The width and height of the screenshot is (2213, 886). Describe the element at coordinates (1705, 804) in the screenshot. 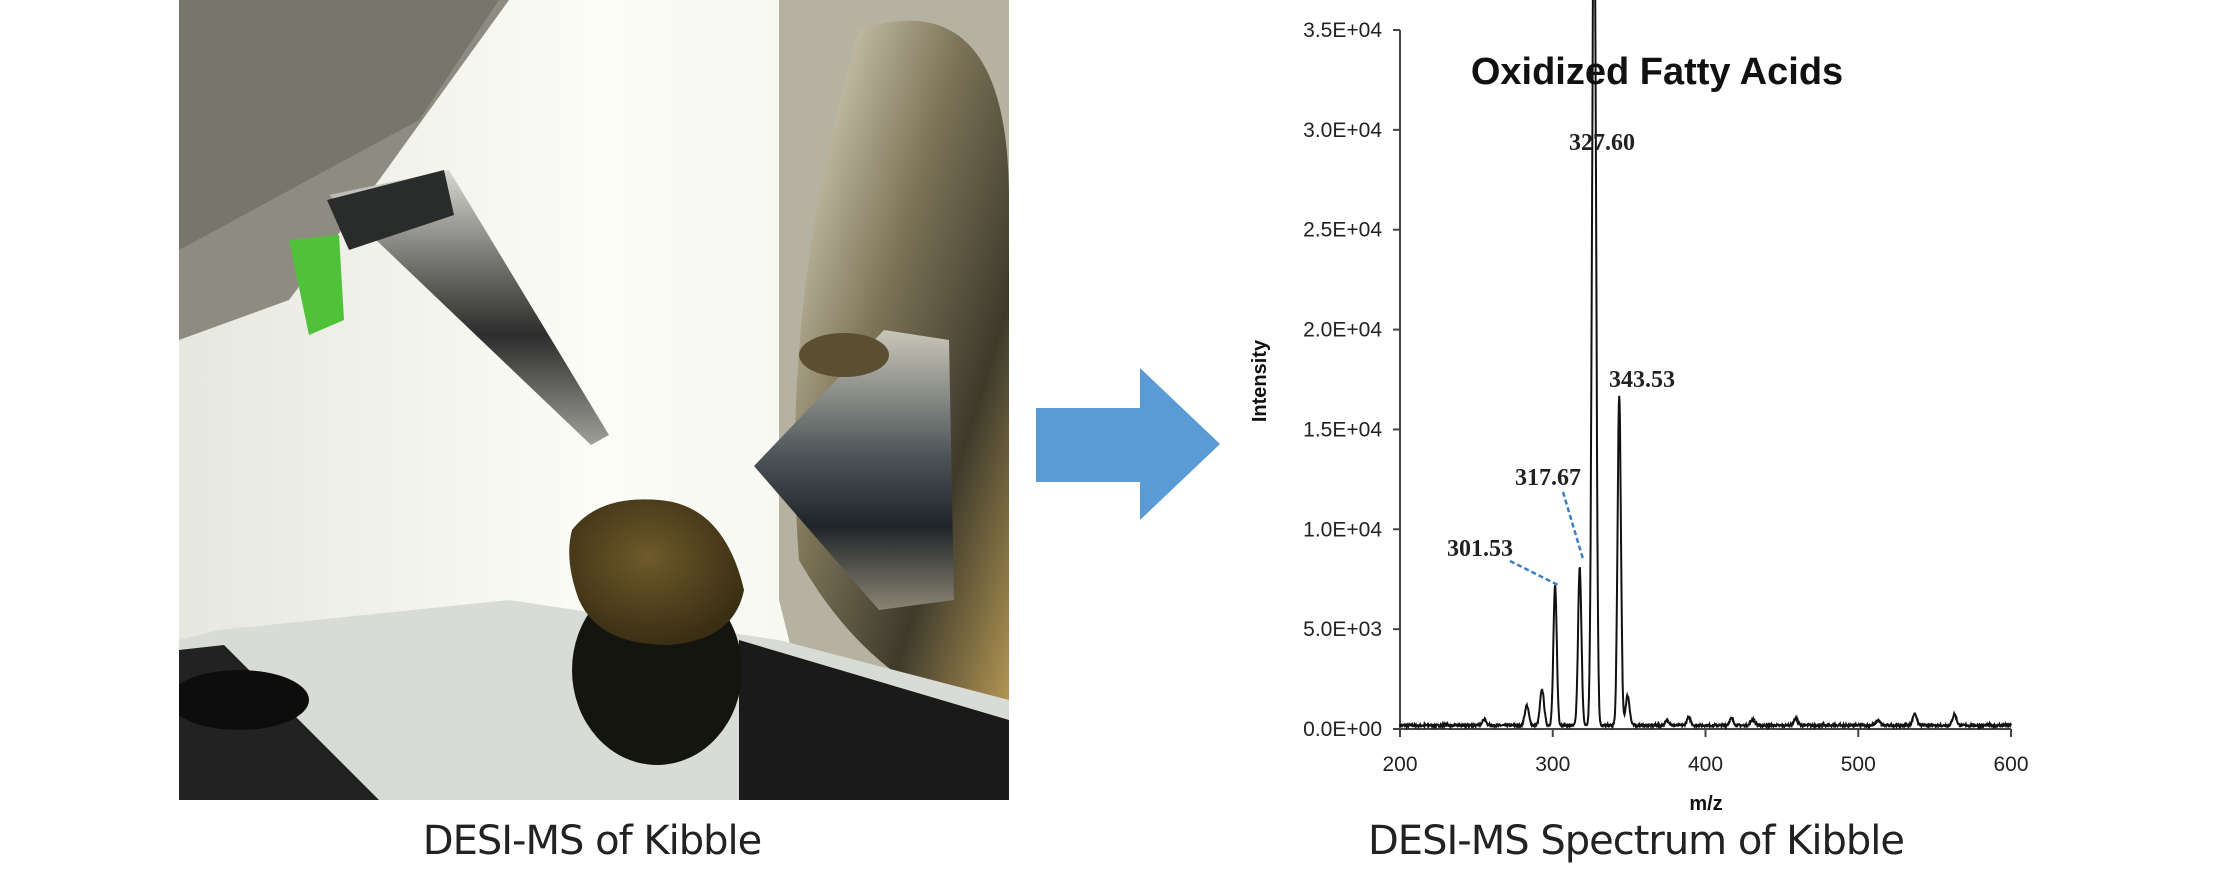

I see `x-axis-label: m/z` at that location.